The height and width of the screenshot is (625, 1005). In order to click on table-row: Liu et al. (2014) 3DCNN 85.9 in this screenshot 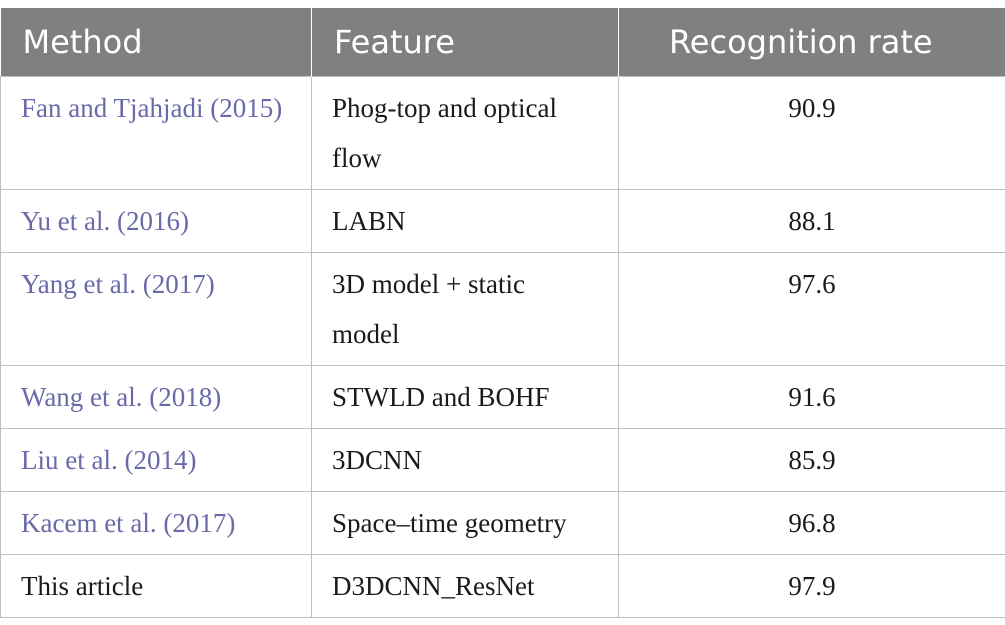, I will do `click(502, 459)`.